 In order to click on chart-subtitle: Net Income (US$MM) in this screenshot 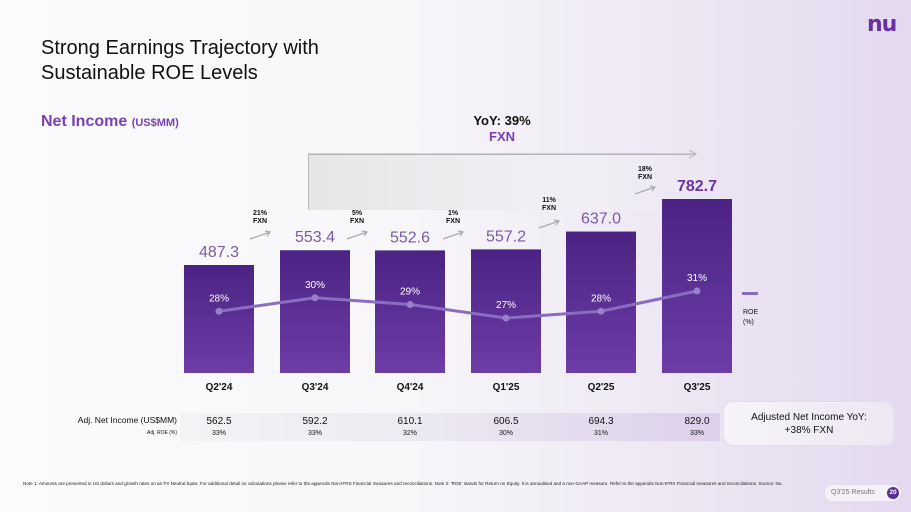, I will do `click(110, 122)`.